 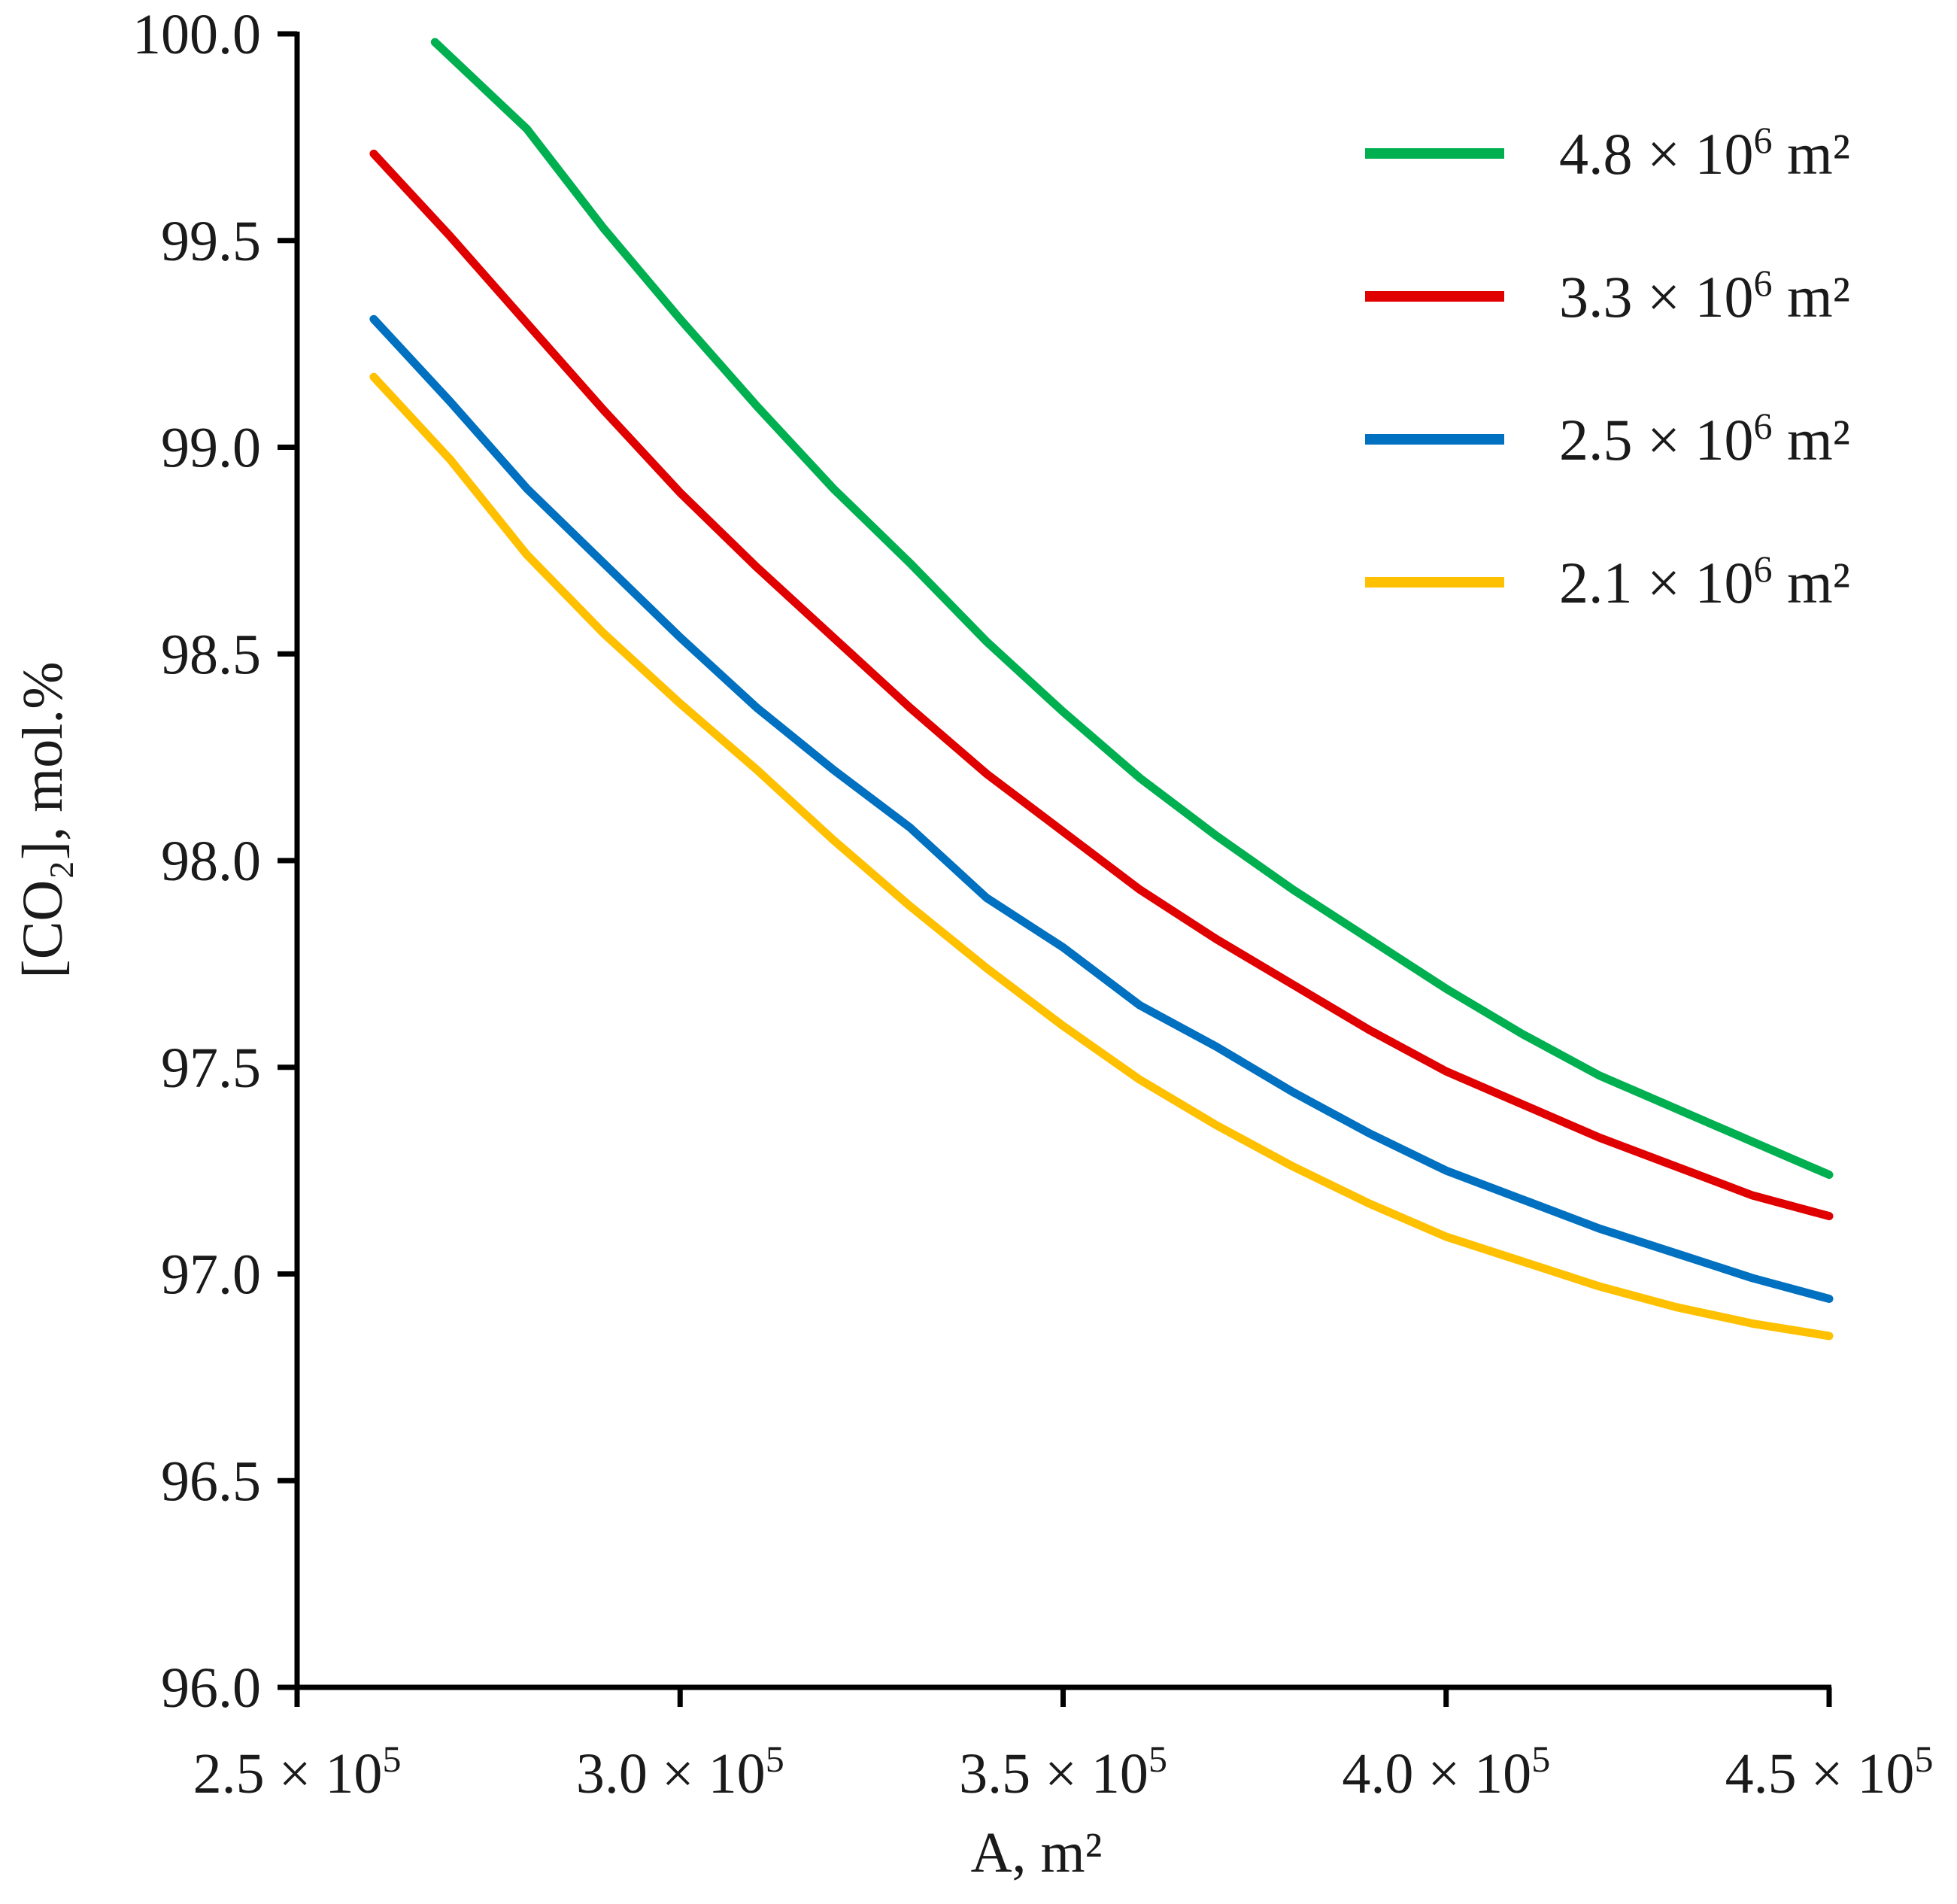 What do you see at coordinates (1446, 1771) in the screenshot?
I see `x-tick-label: 4.0 × 10⁵` at bounding box center [1446, 1771].